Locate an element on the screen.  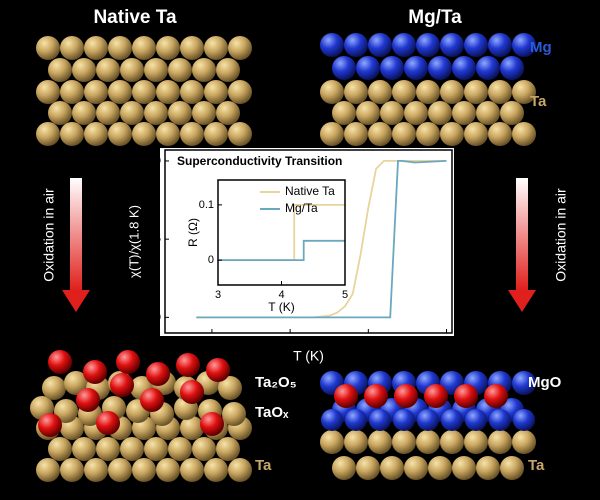
y-tick-label: 0.0 is located at coordinates (153, 161).